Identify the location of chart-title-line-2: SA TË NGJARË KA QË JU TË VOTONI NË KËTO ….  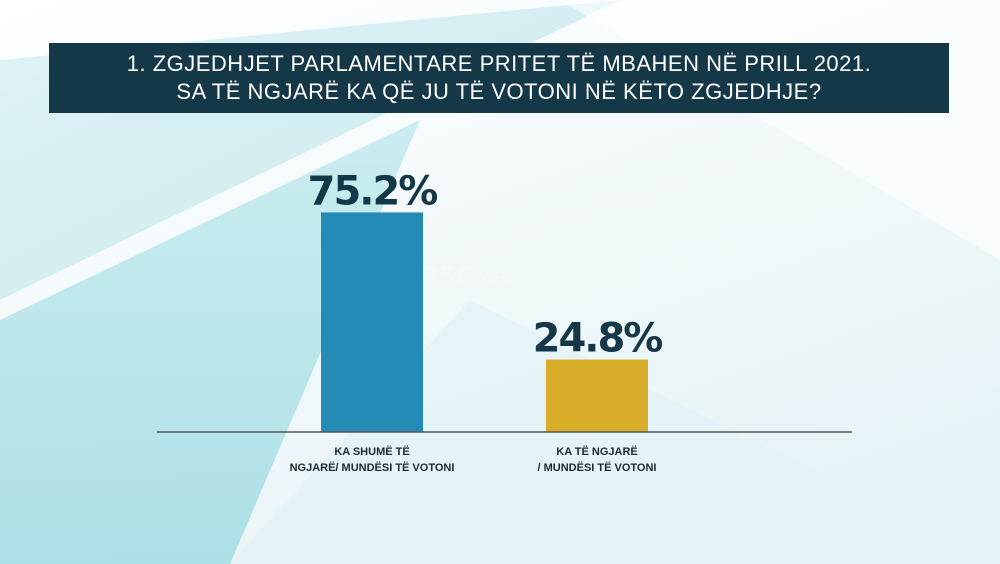
(499, 91).